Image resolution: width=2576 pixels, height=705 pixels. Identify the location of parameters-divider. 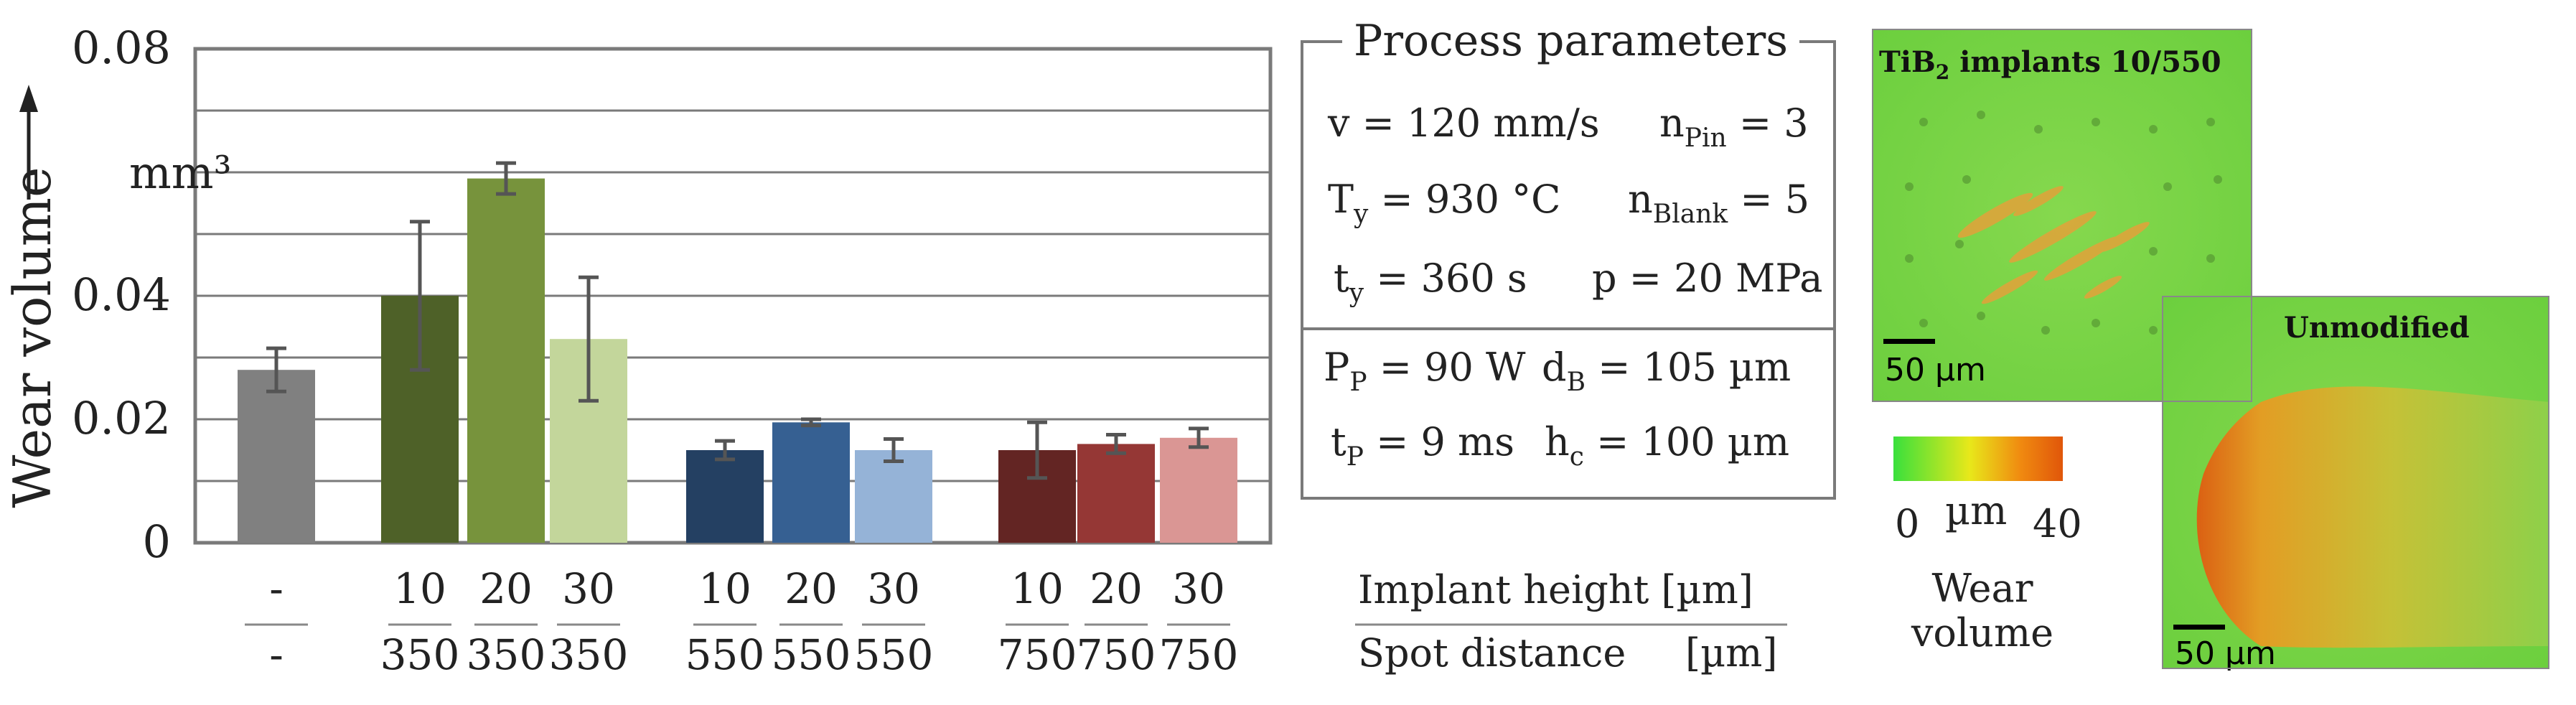
(1568, 329).